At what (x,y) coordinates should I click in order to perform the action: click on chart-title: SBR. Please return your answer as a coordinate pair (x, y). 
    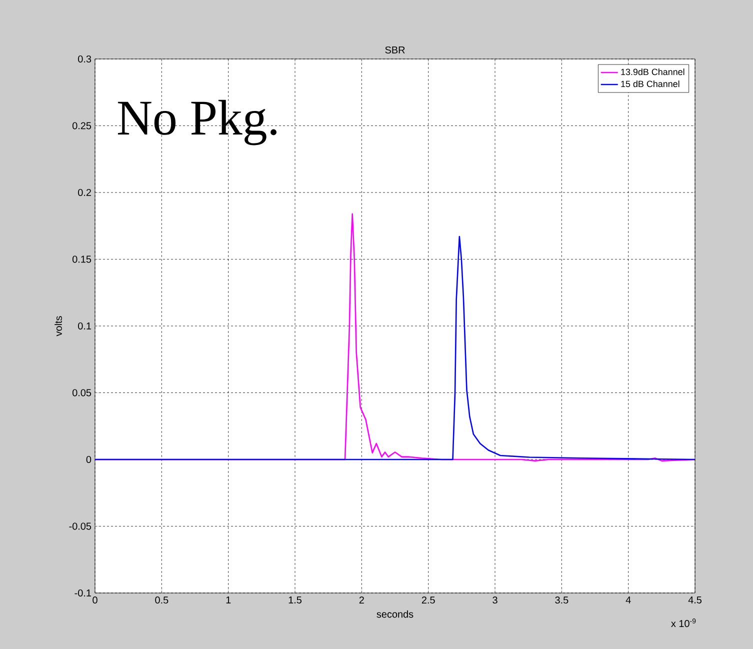
    Looking at the image, I should click on (395, 50).